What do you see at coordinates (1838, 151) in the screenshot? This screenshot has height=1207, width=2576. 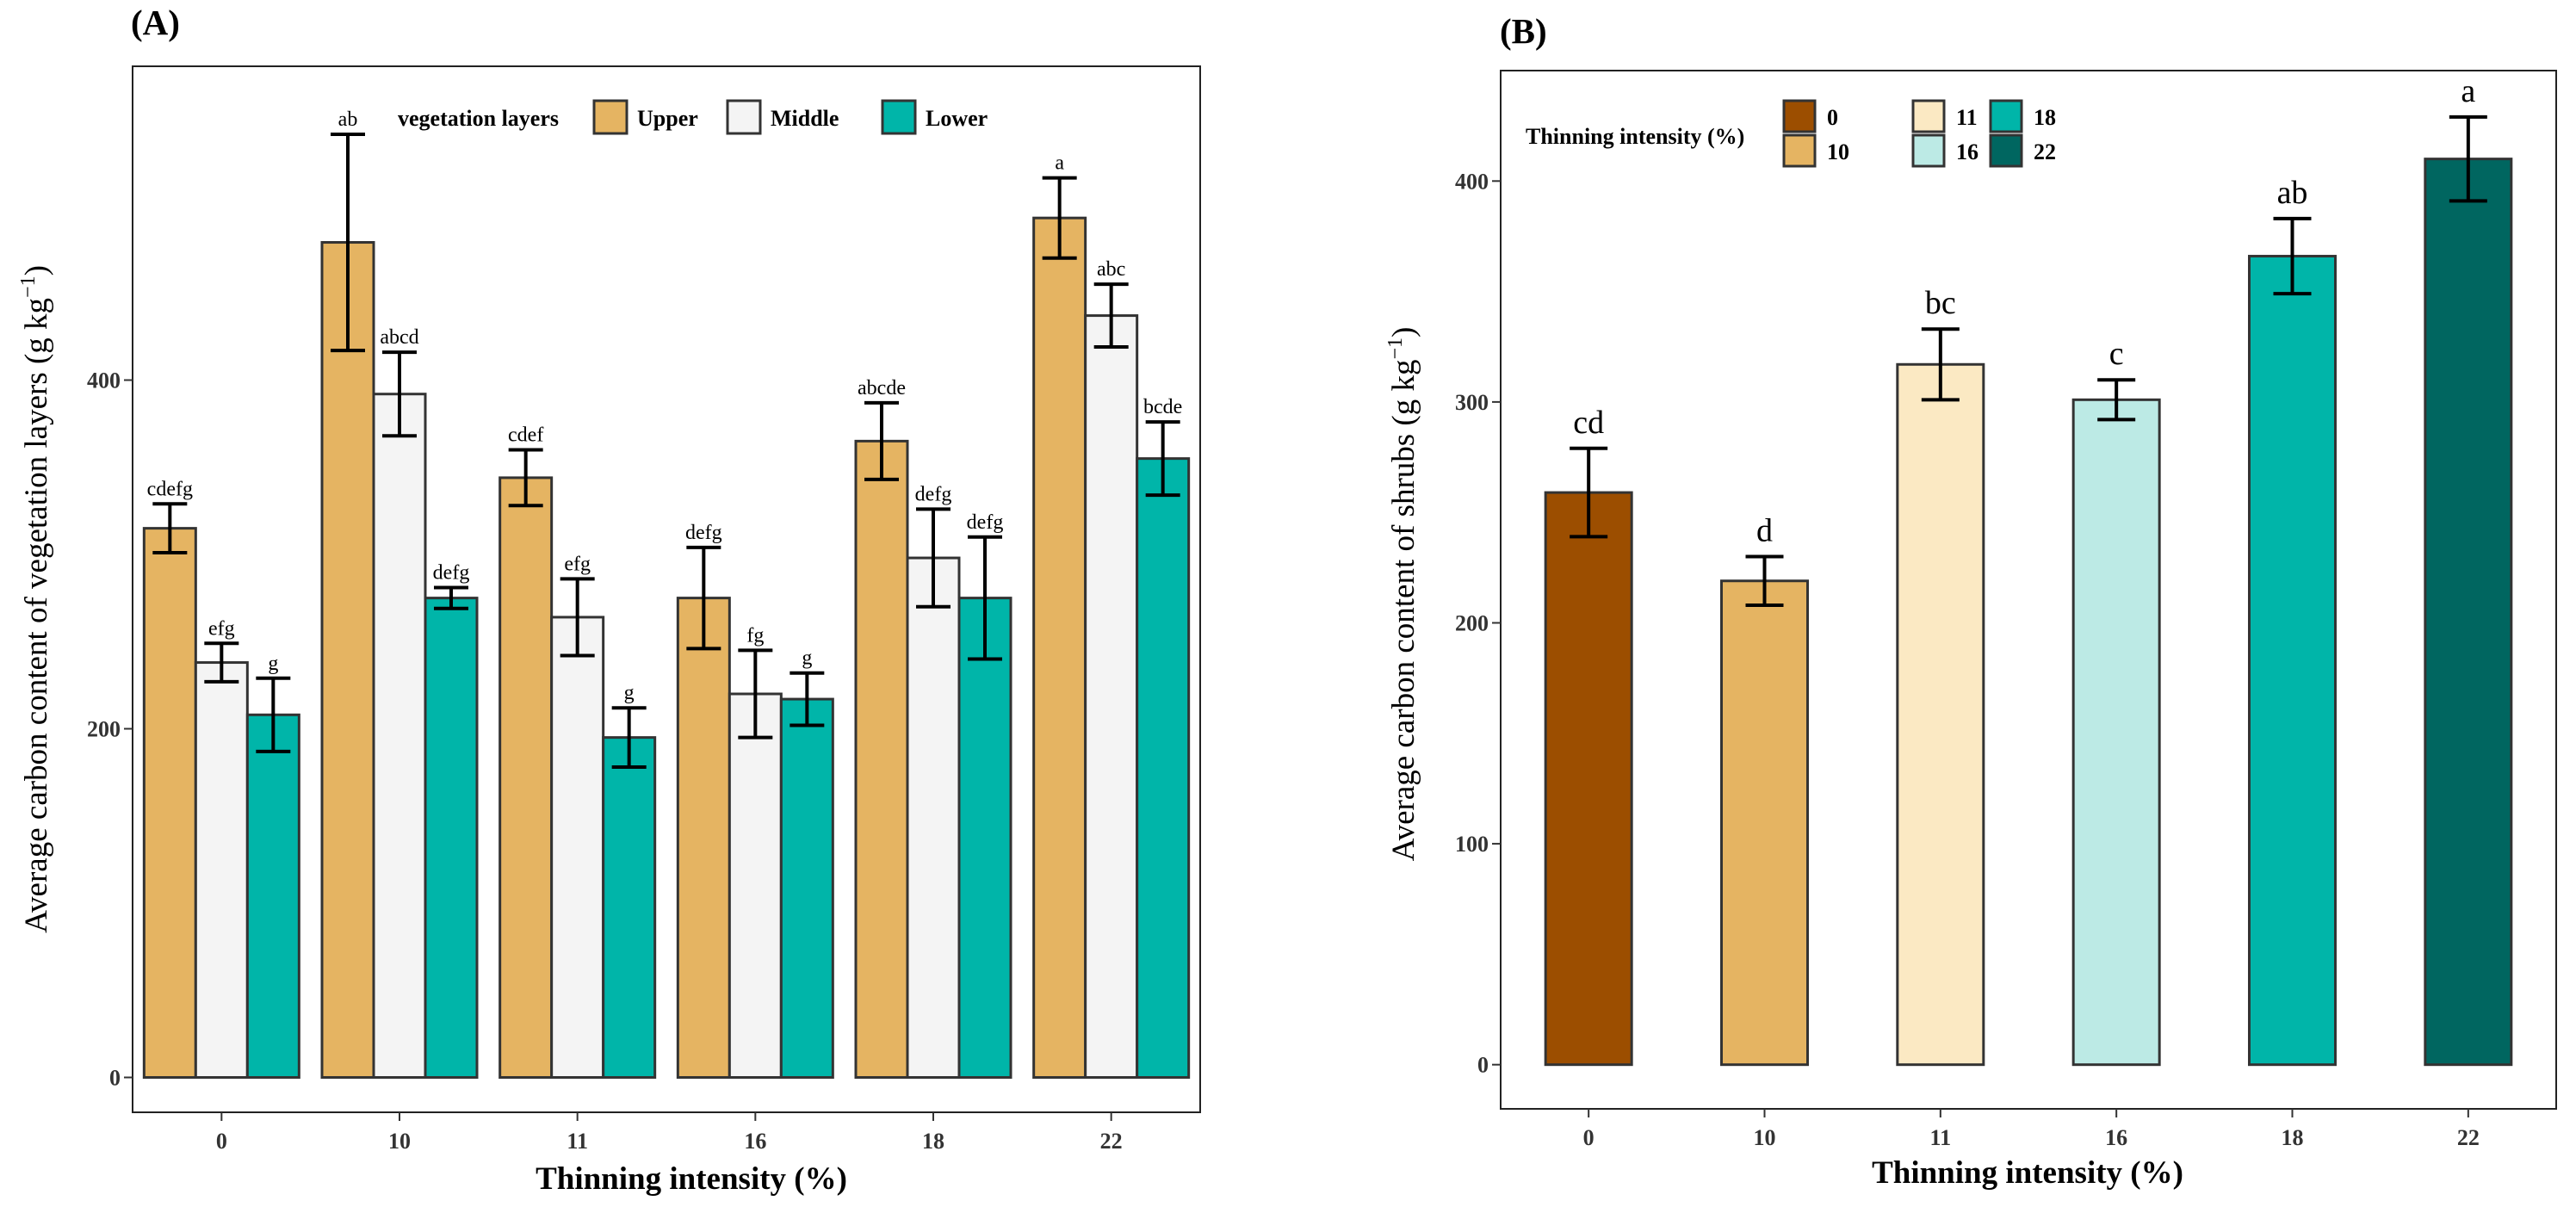 I see `panel-b-legend-label: 10` at bounding box center [1838, 151].